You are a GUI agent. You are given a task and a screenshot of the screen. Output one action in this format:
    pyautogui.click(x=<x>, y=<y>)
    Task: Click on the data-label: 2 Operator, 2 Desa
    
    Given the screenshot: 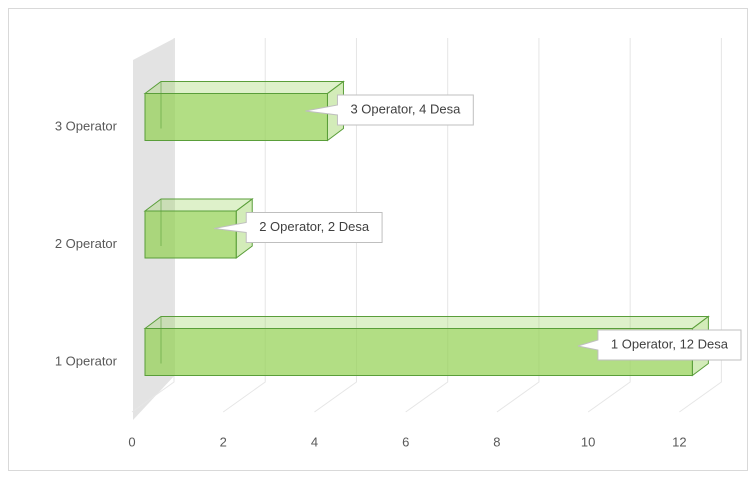 What is the action you would take?
    pyautogui.click(x=298, y=227)
    